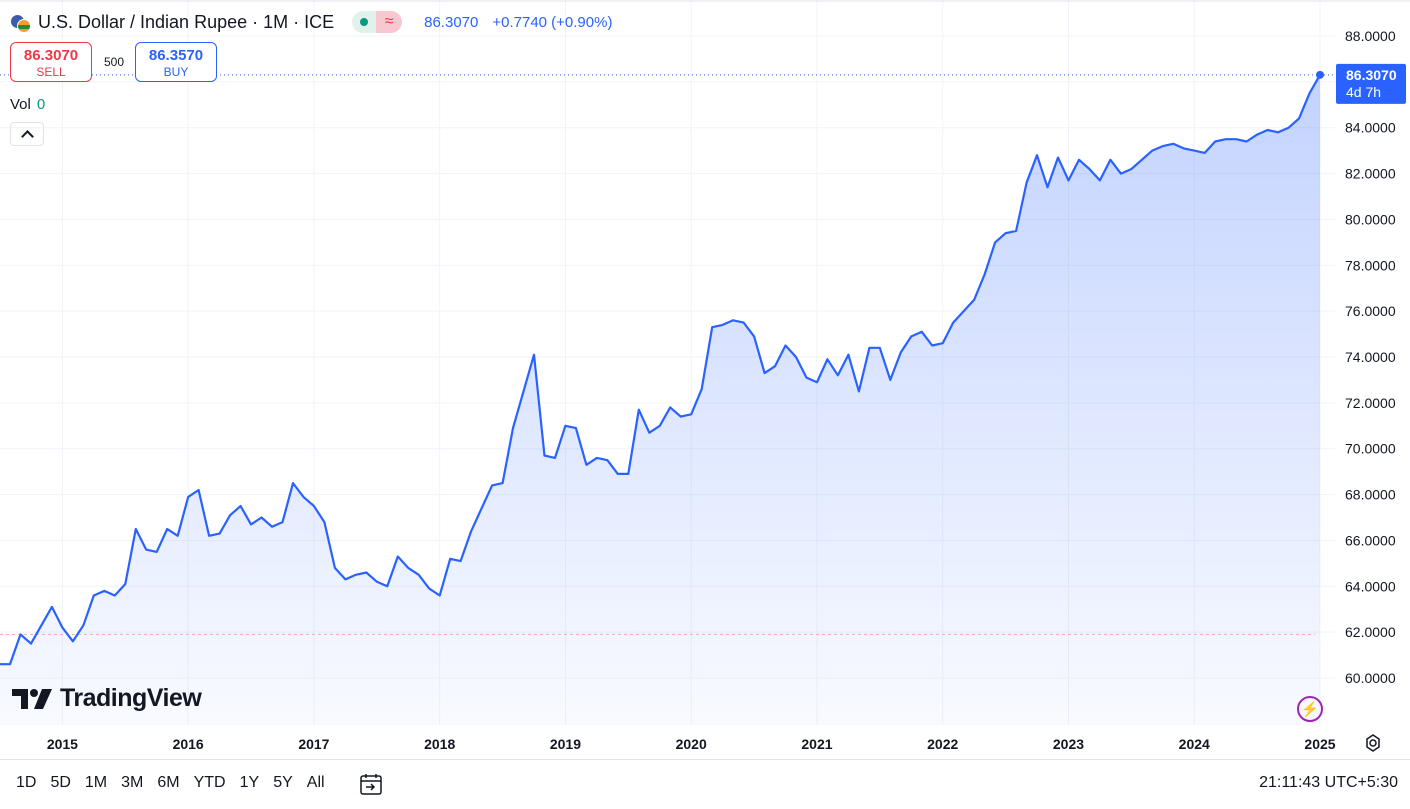 Image resolution: width=1410 pixels, height=809 pixels. I want to click on symbol-title: U.S. Dollar / Indian Rupee · 1M · ICE, so click(186, 21).